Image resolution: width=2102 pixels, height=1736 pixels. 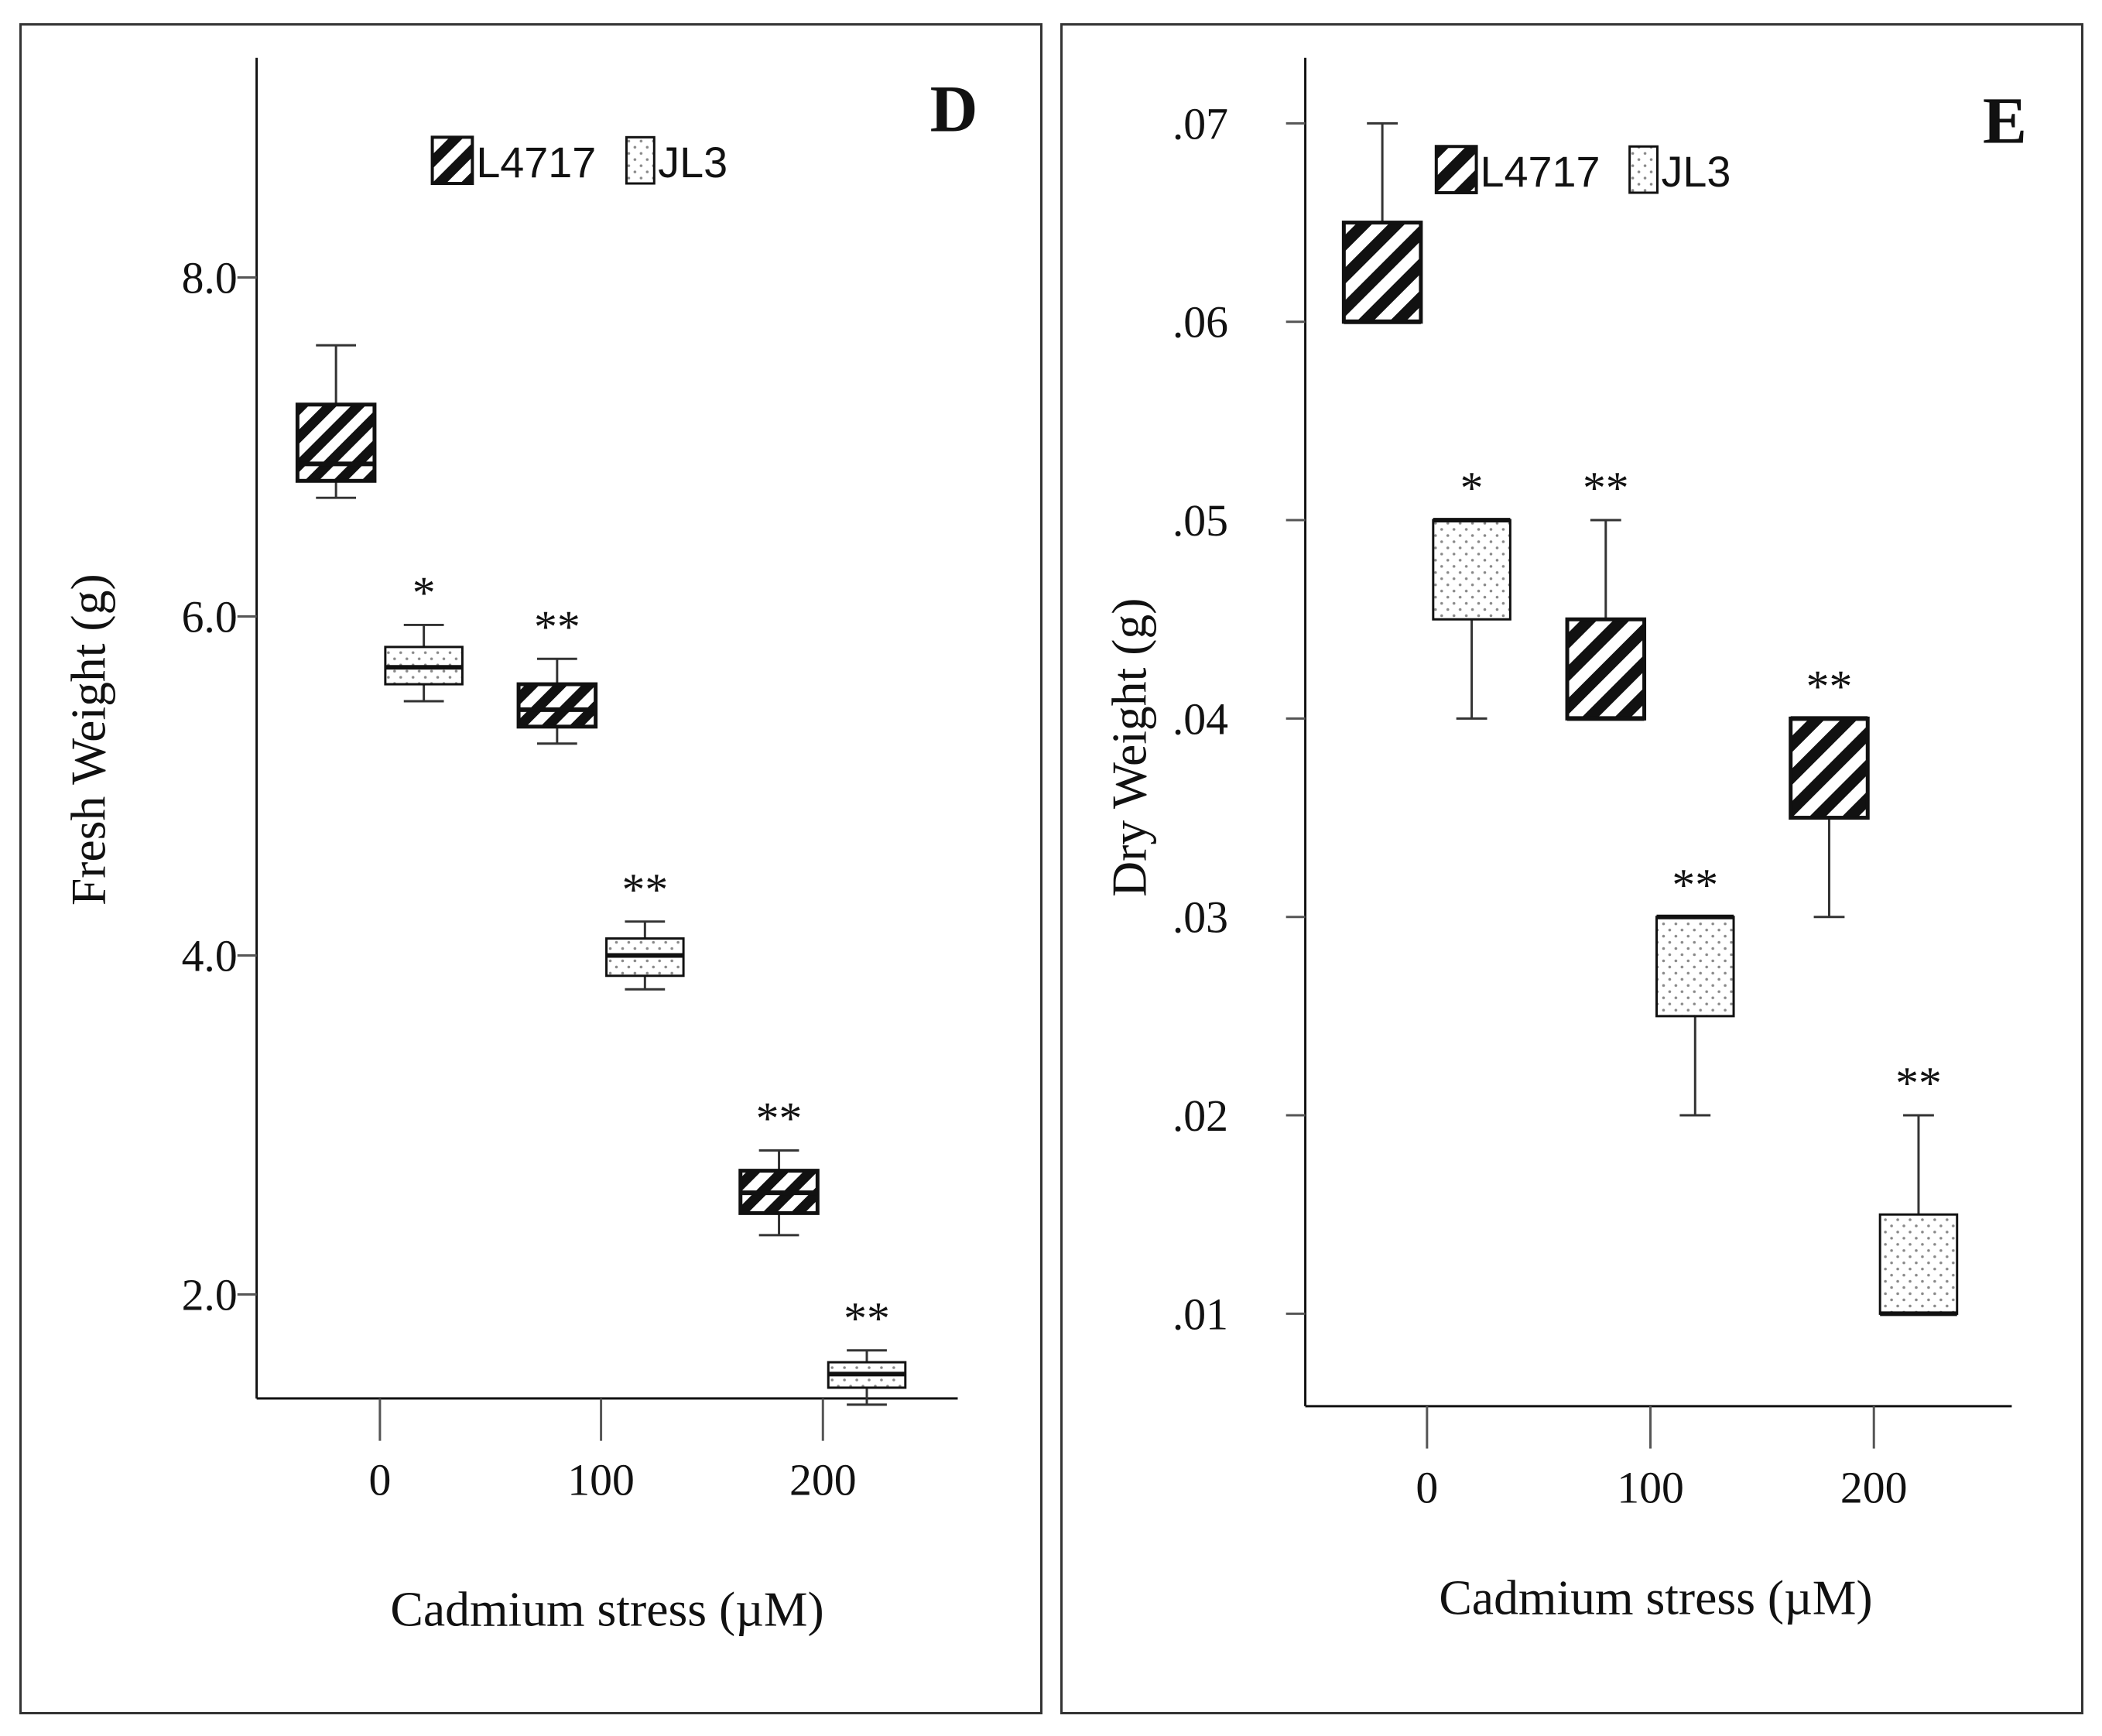 I want to click on panel-label: E, so click(x=2005, y=120).